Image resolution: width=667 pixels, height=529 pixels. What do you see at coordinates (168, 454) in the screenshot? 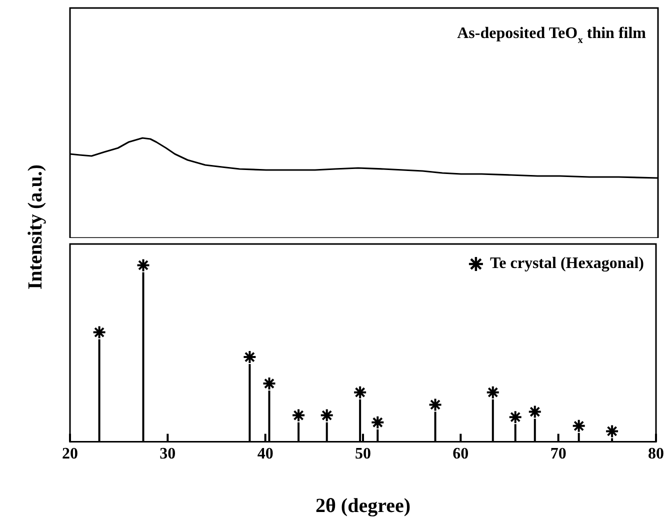
I see `x-tick-label: 30` at bounding box center [168, 454].